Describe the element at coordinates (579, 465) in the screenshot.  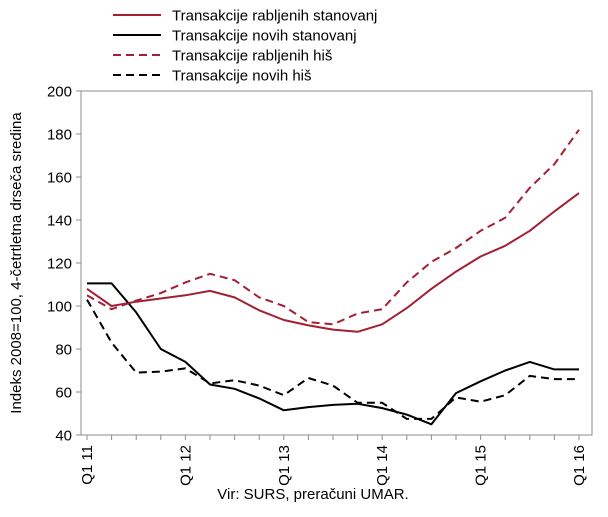
I see `x-tick-label: Q1 16` at that location.